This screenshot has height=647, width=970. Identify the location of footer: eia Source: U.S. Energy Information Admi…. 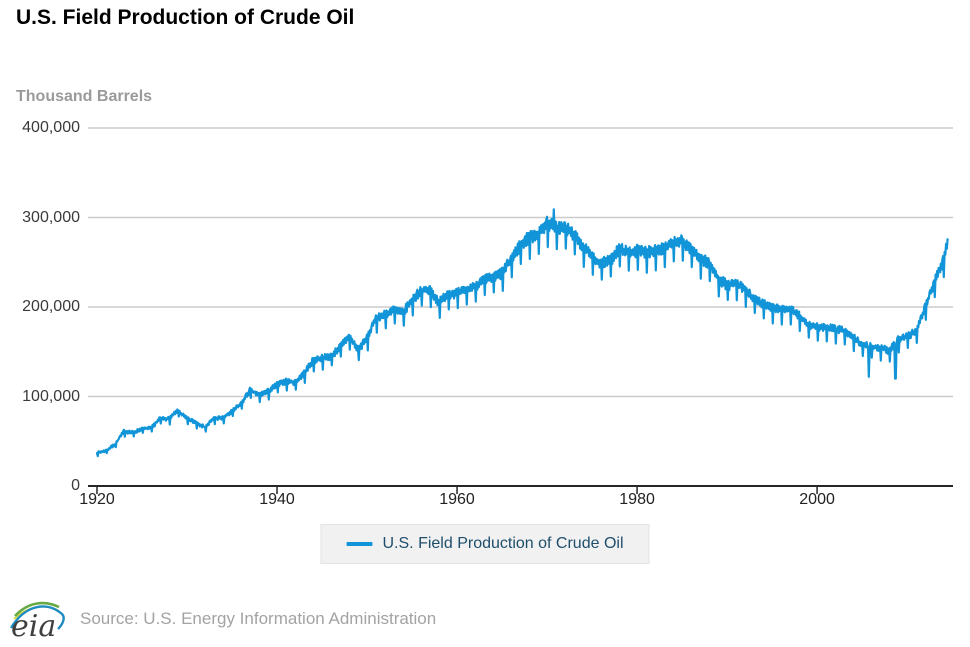
(223, 619).